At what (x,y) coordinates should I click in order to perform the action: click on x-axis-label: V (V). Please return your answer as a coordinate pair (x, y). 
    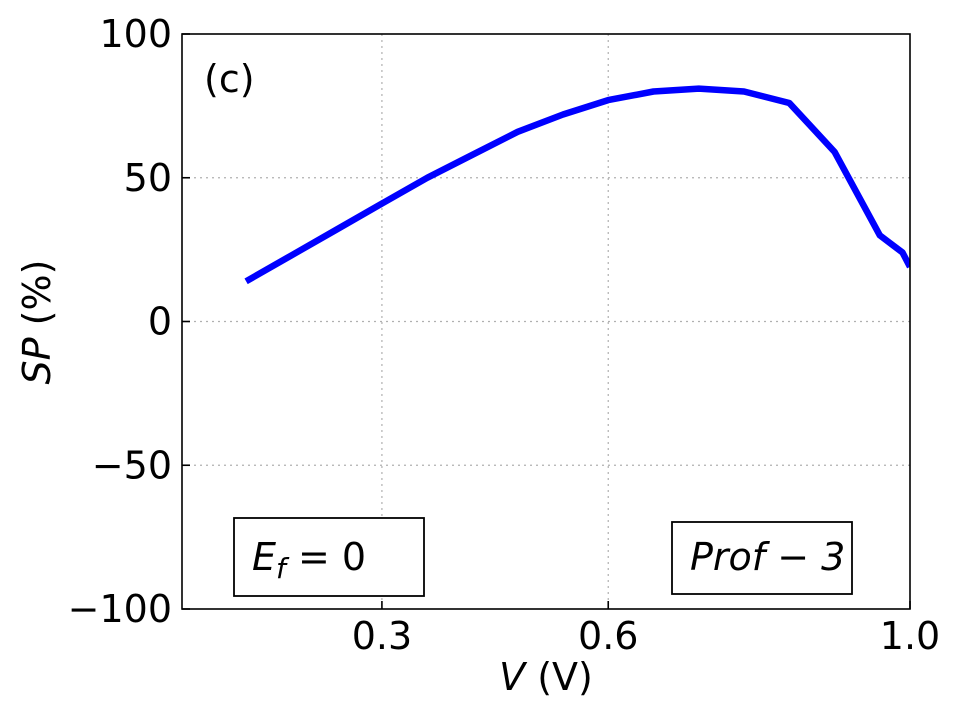
    Looking at the image, I should click on (546, 677).